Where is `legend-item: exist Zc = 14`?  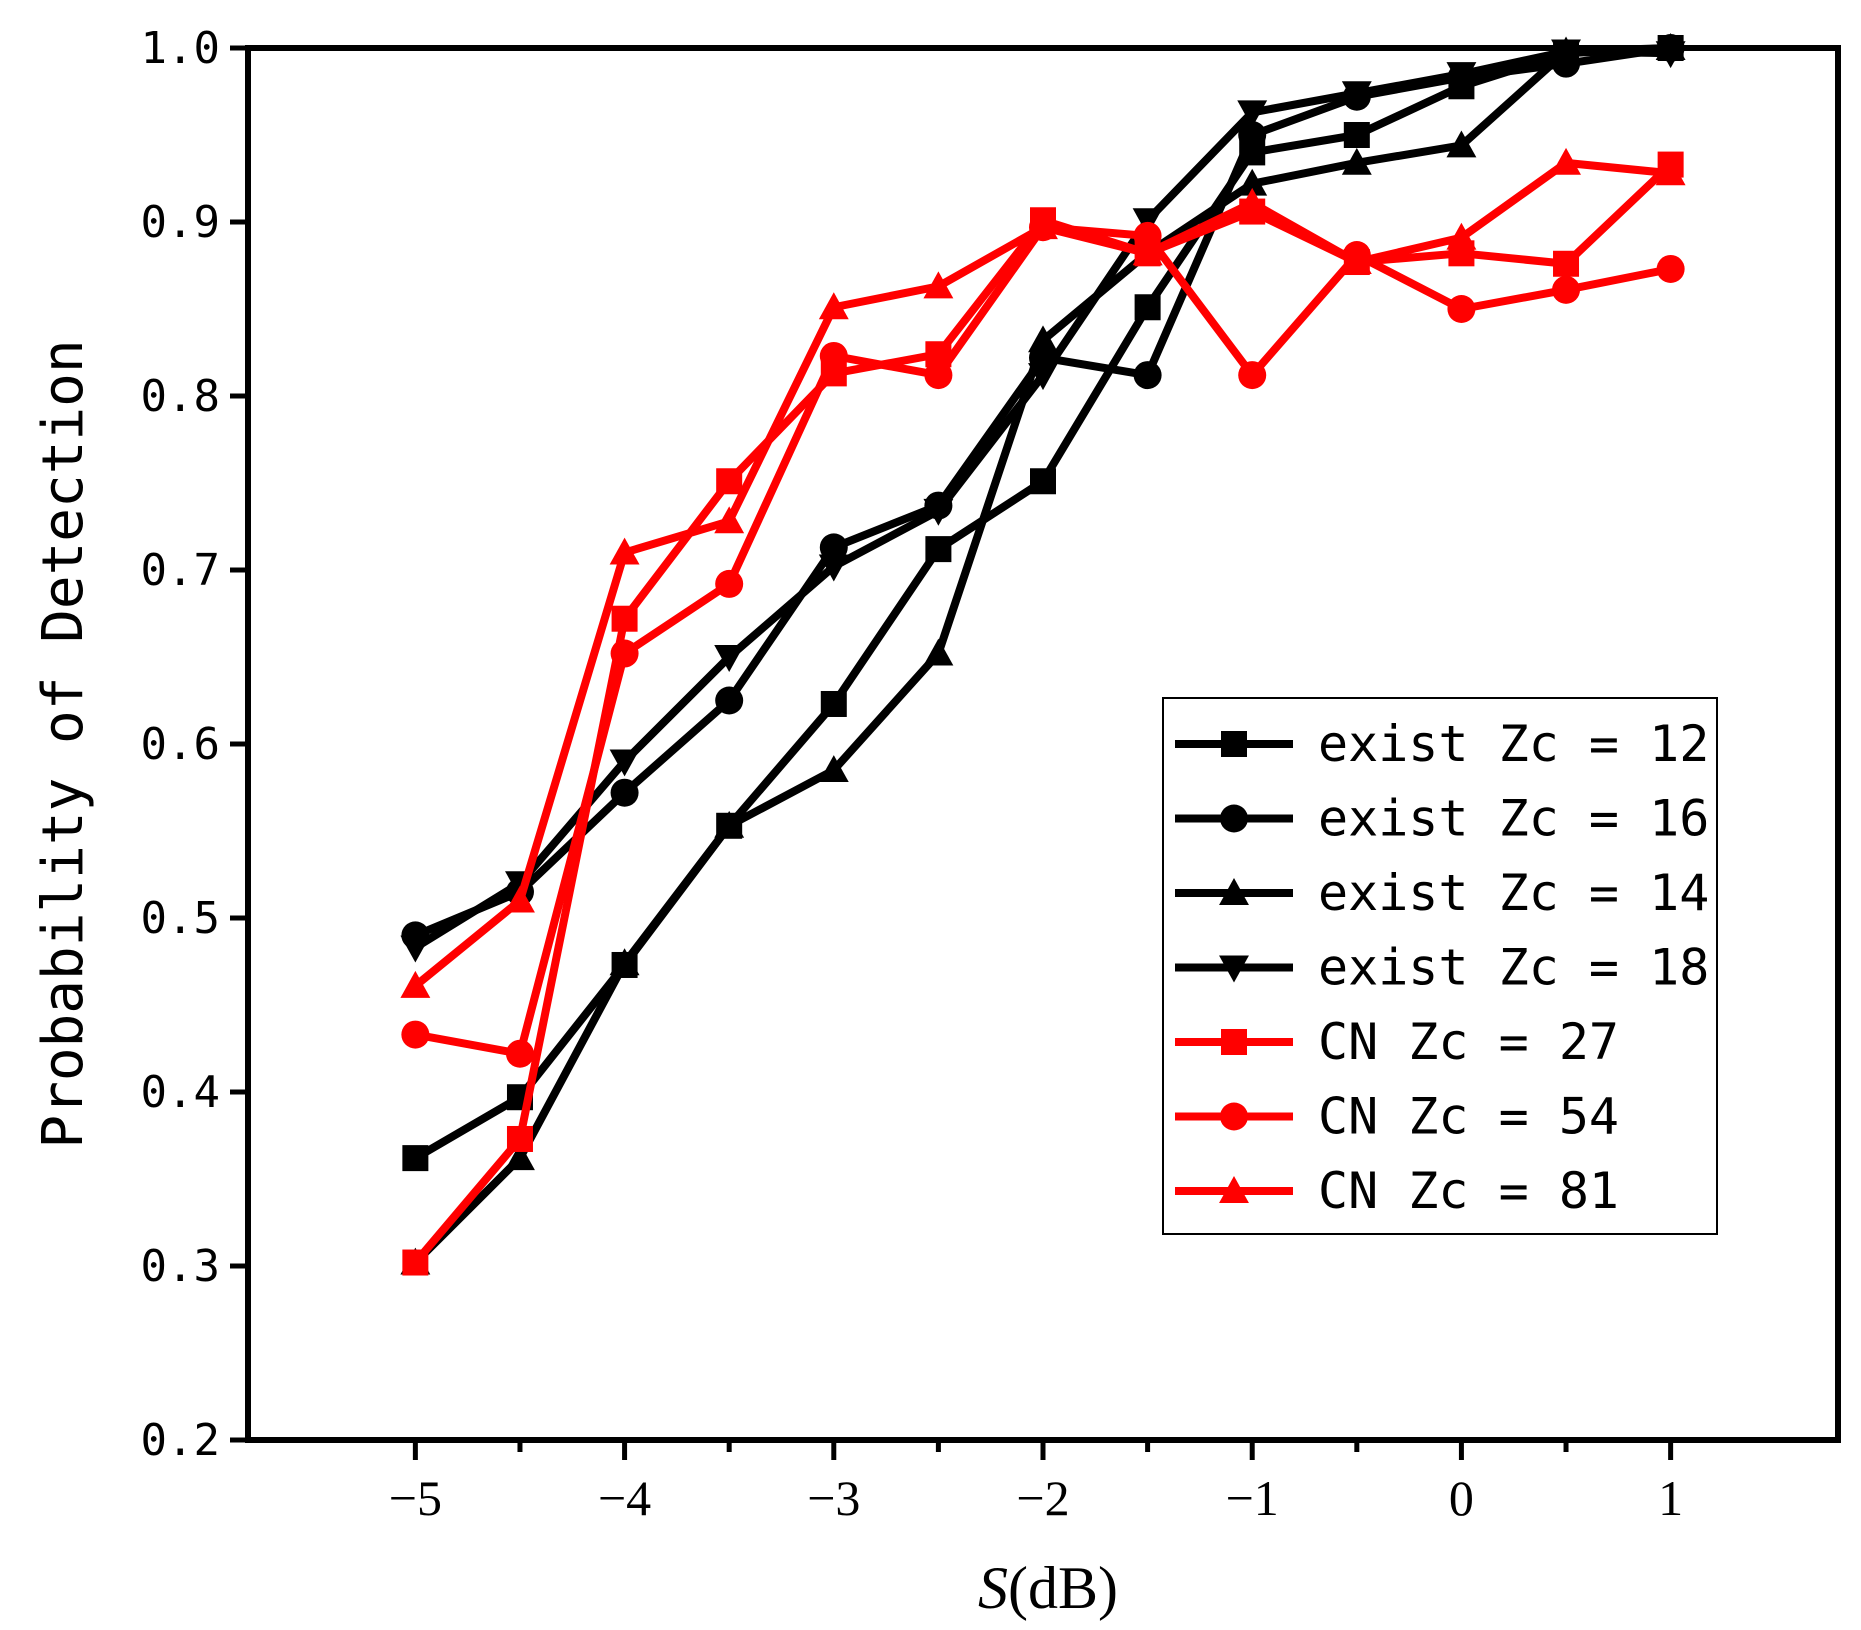
legend-item: exist Zc = 14 is located at coordinates (1442, 893).